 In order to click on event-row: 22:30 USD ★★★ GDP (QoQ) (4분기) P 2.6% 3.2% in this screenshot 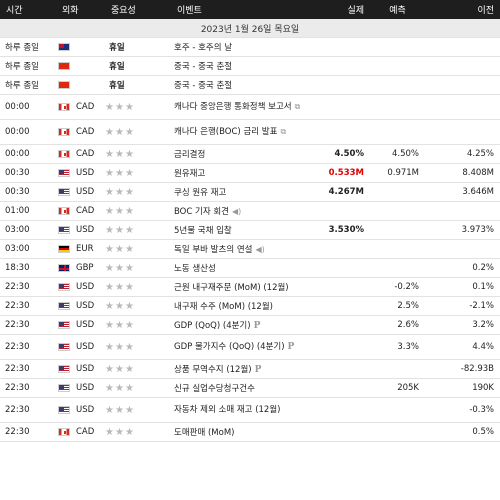, I will do `click(250, 325)`.